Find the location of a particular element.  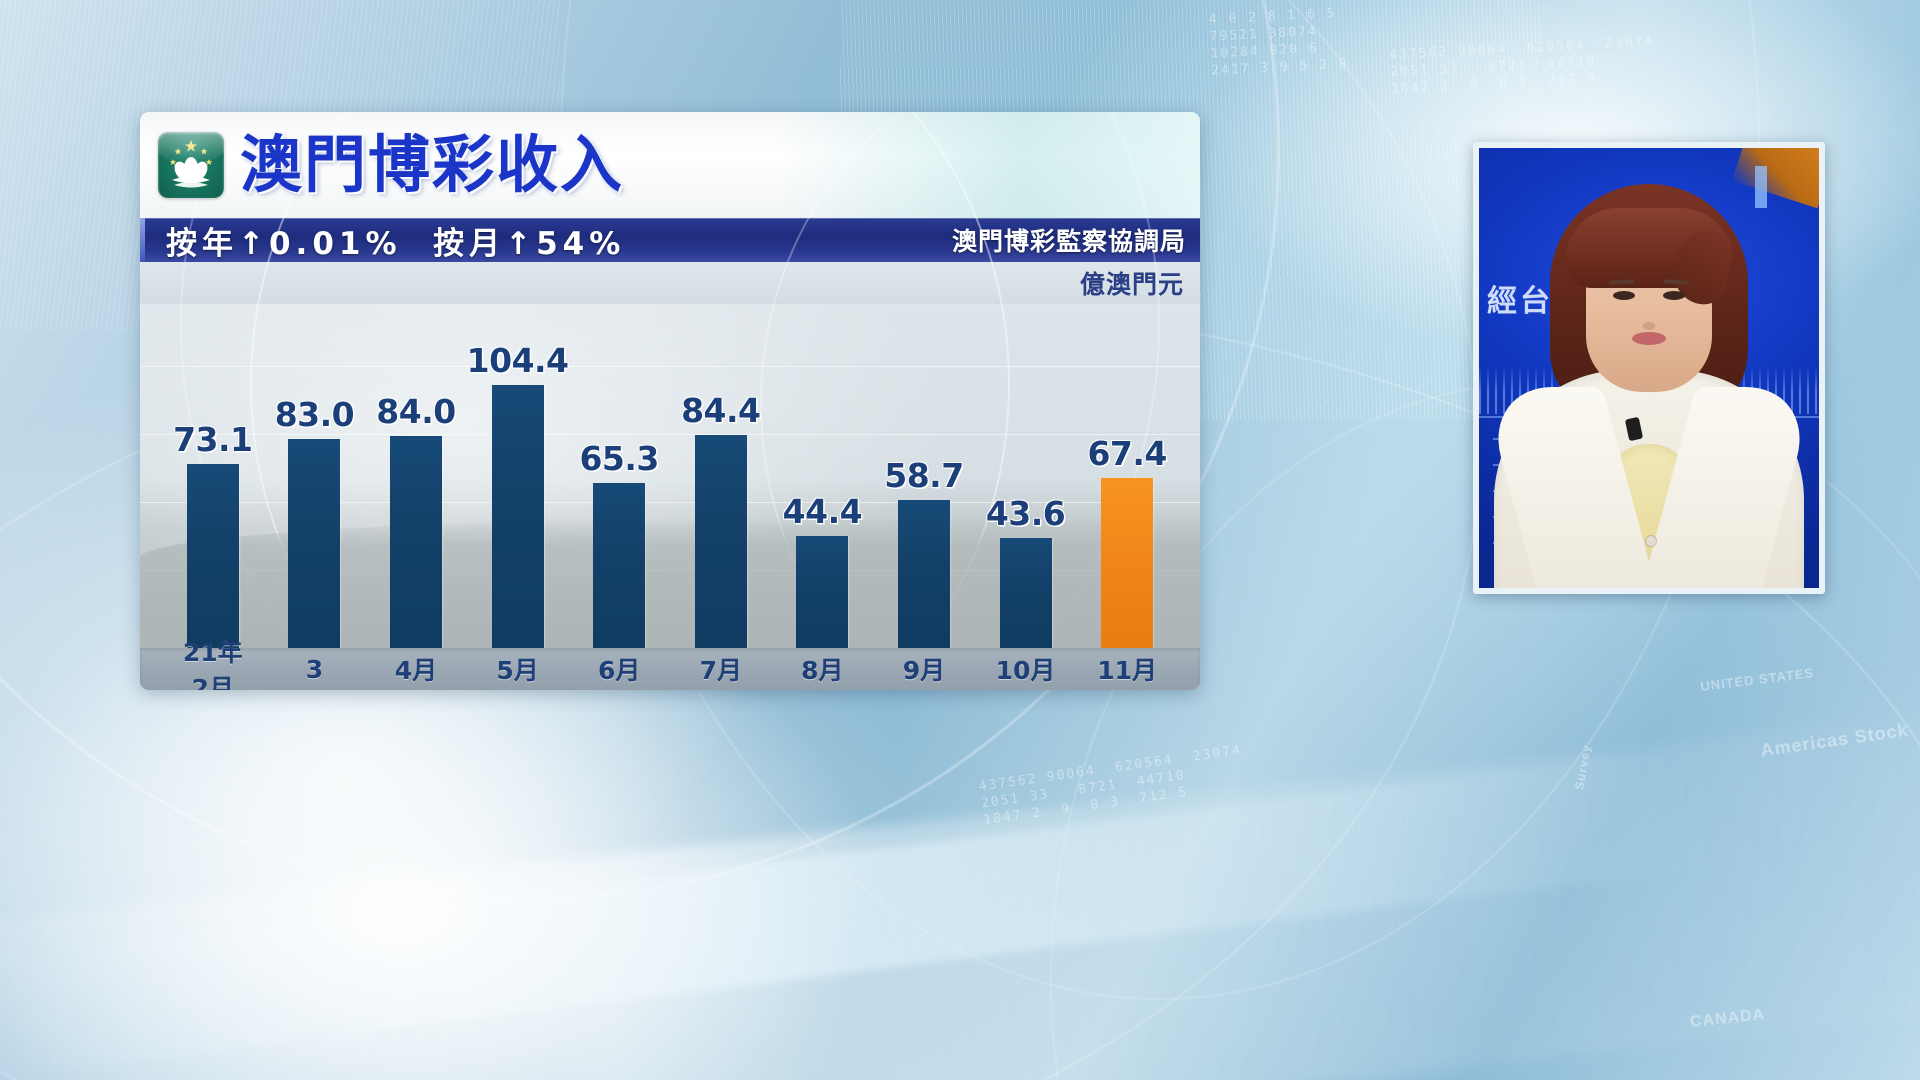

anchor-eye-right is located at coordinates (1674, 295).